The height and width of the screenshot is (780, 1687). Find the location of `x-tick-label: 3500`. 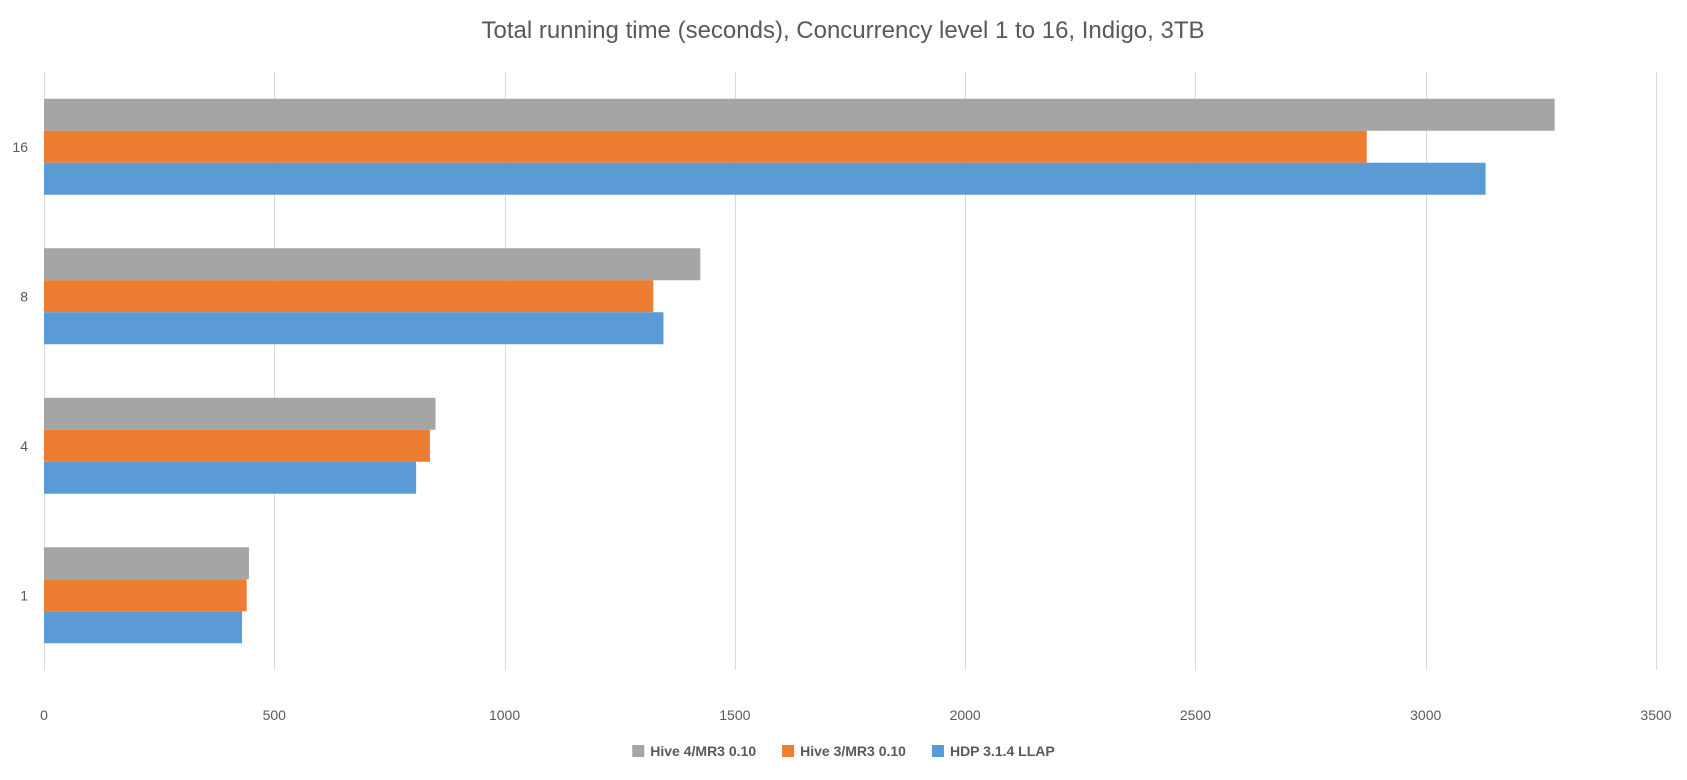

x-tick-label: 3500 is located at coordinates (1655, 715).